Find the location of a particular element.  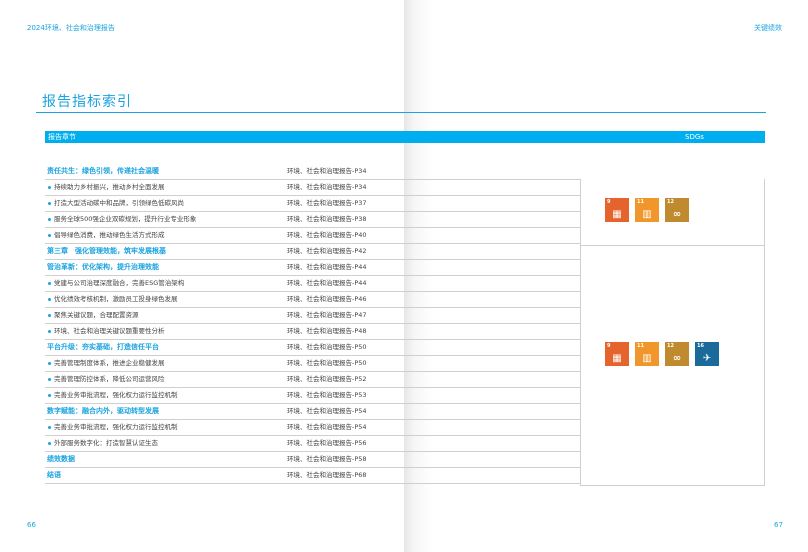

table-row: 完善业务审批流程，强化权力运行监控机制 环境、社会和治理报告-P53 is located at coordinates (312, 396).